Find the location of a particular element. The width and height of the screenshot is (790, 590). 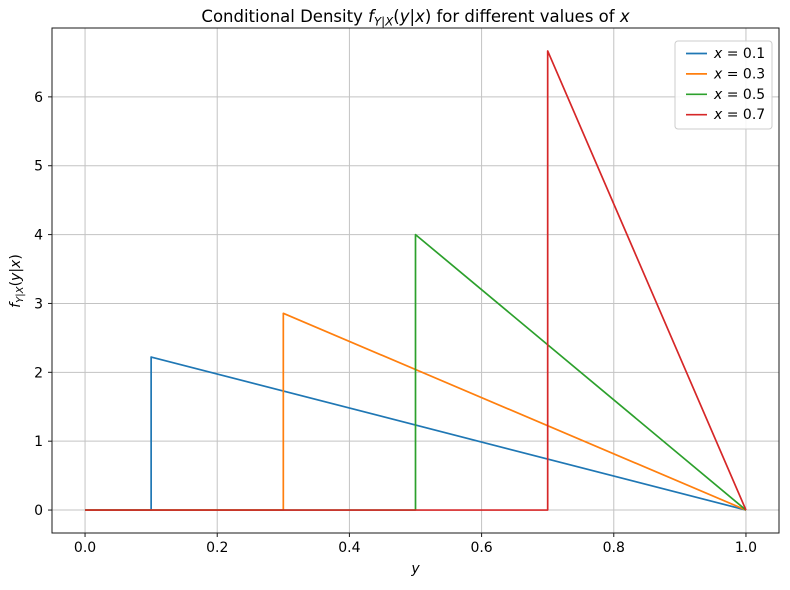

y-tick-label: 5 is located at coordinates (38, 167).